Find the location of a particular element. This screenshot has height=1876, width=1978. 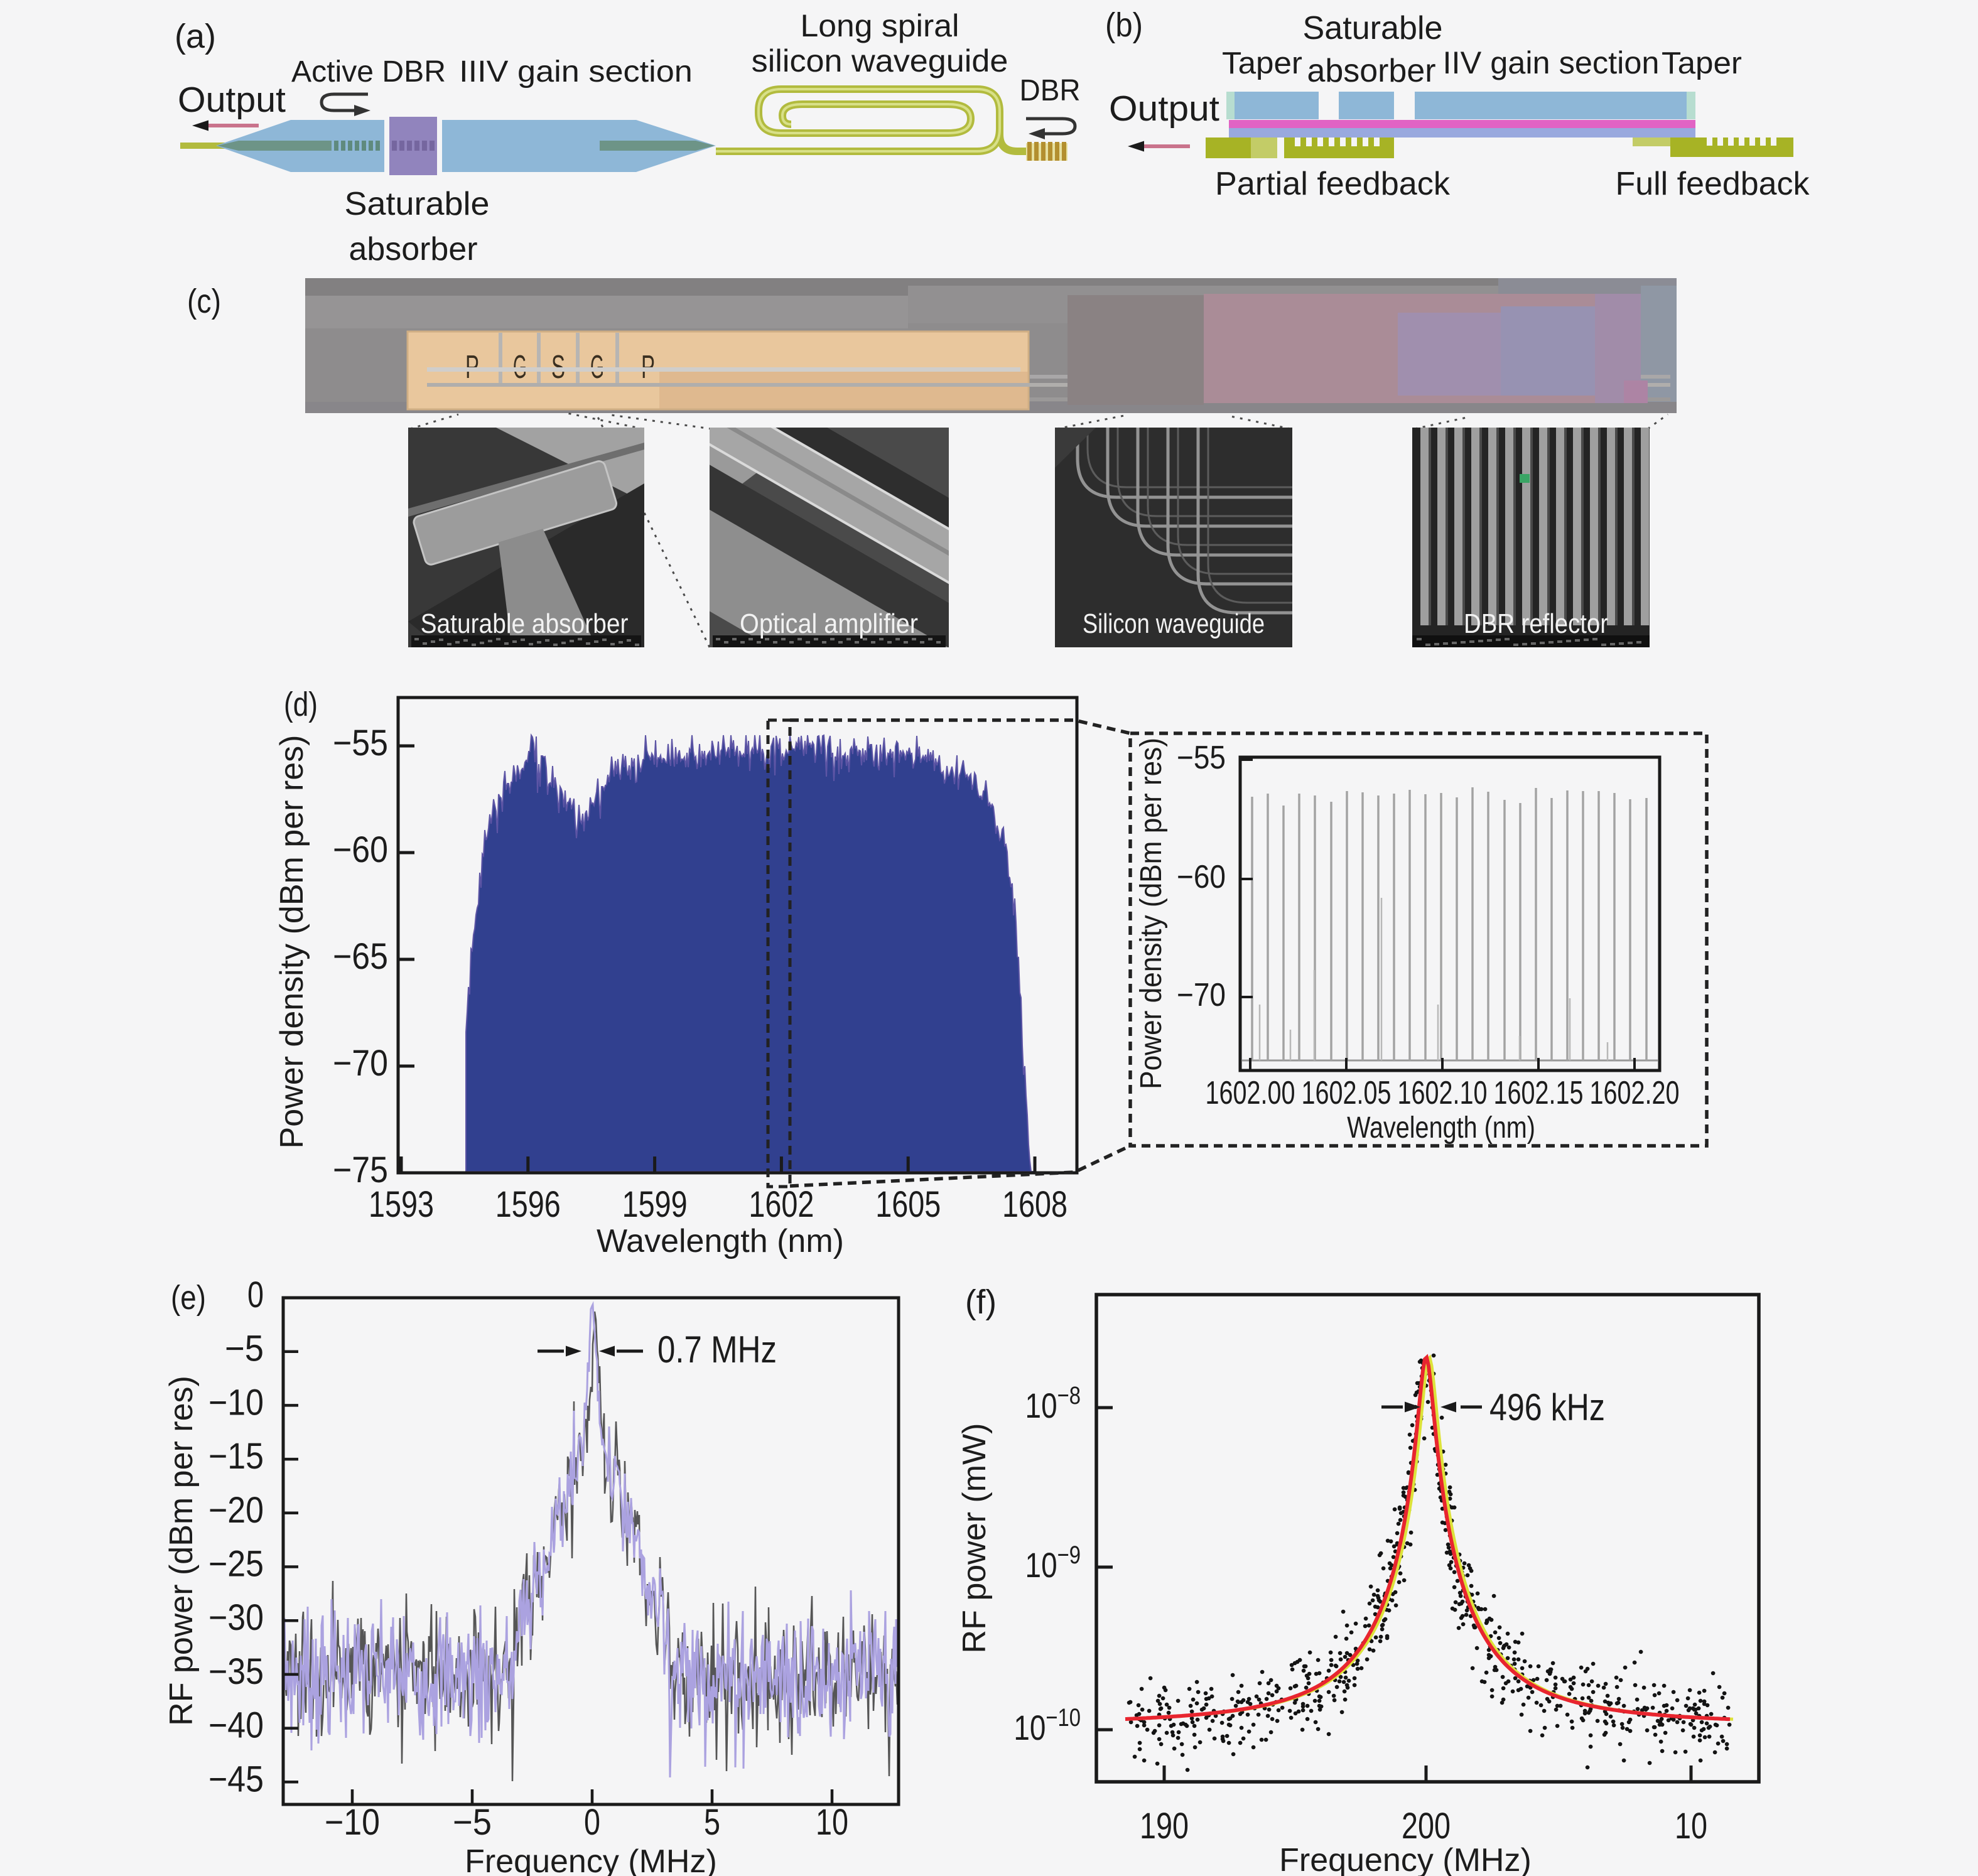

svg-text: −30 is located at coordinates (236, 1617).